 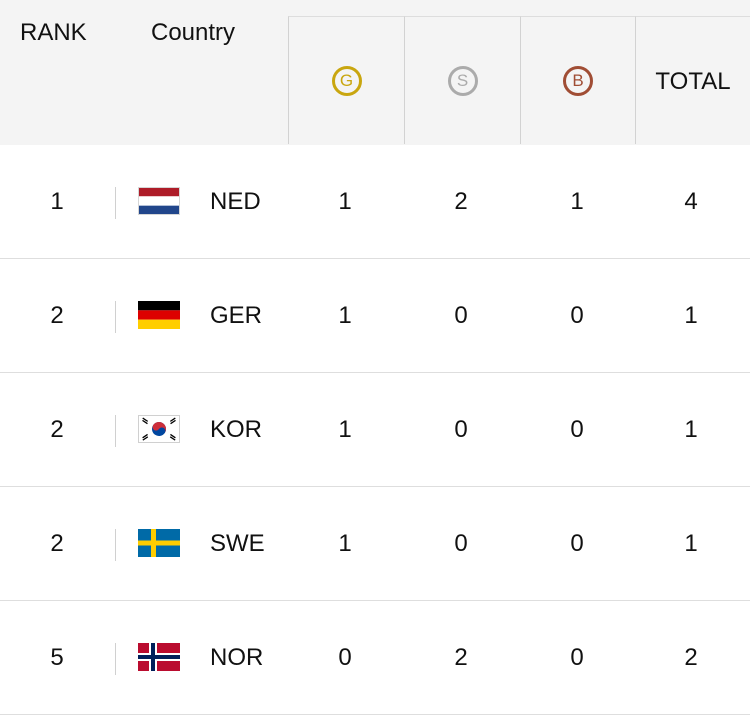 I want to click on country-header: Country, so click(x=193, y=32).